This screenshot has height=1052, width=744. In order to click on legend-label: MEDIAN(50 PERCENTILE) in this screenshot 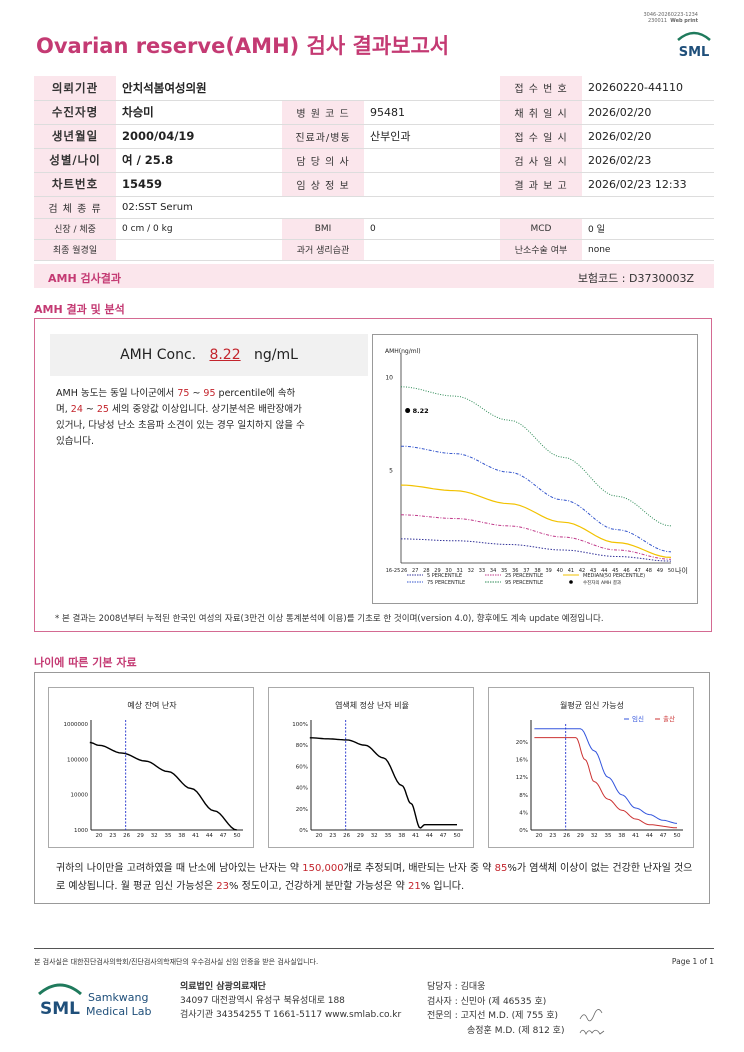, I will do `click(614, 576)`.